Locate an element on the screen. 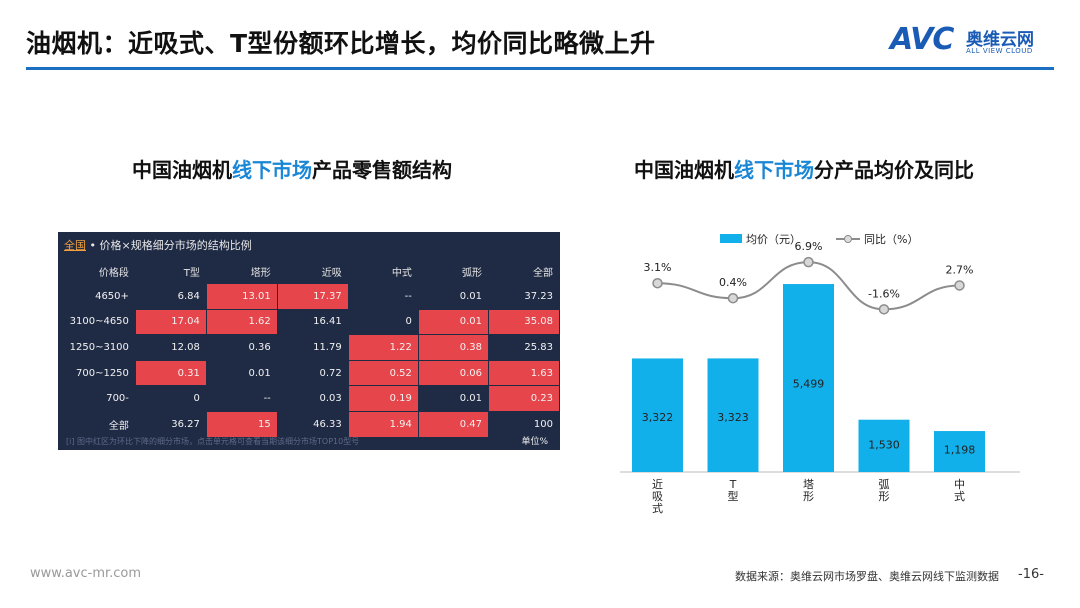 The height and width of the screenshot is (608, 1080). table-row: 1250~3100 12.08 0.36 11.79 1.22 0.38 25.83 is located at coordinates (311, 347).